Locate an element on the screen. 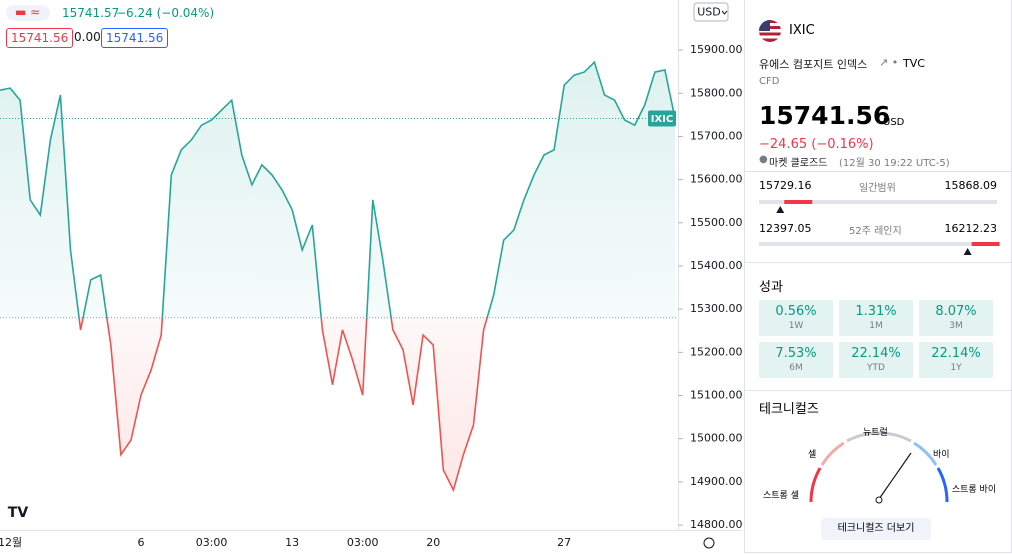 The image size is (1012, 554). y-tick-label: 15400.00 is located at coordinates (716, 265).